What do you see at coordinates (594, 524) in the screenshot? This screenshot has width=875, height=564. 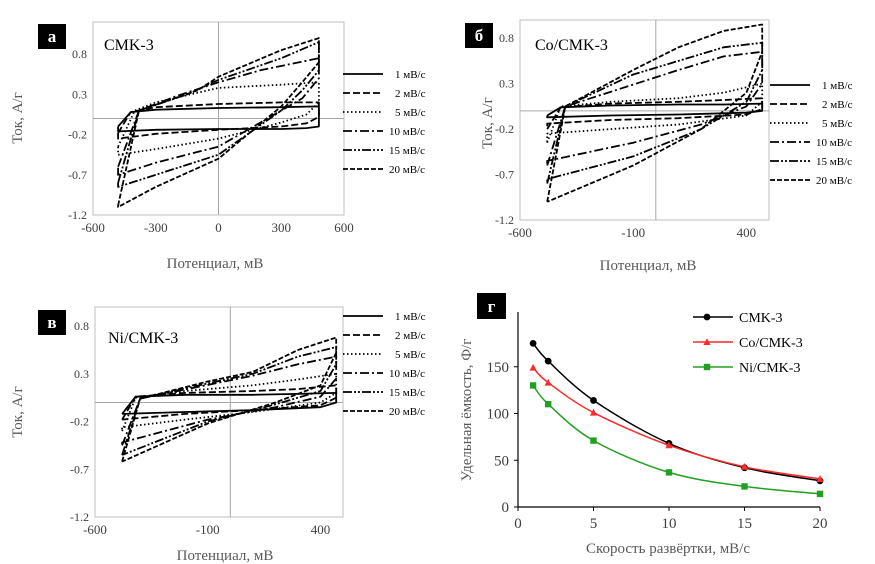 I see `x-tick-label: 5` at bounding box center [594, 524].